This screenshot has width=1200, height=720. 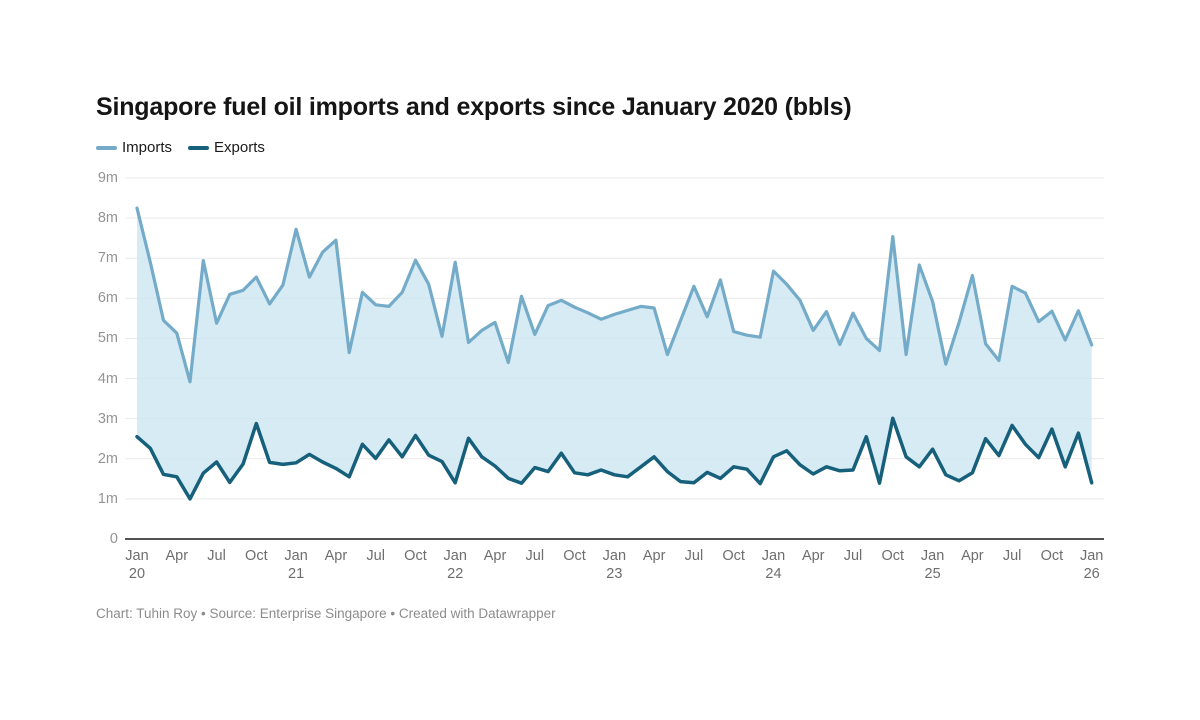 I want to click on y-tick-label: 5m, so click(x=107, y=338).